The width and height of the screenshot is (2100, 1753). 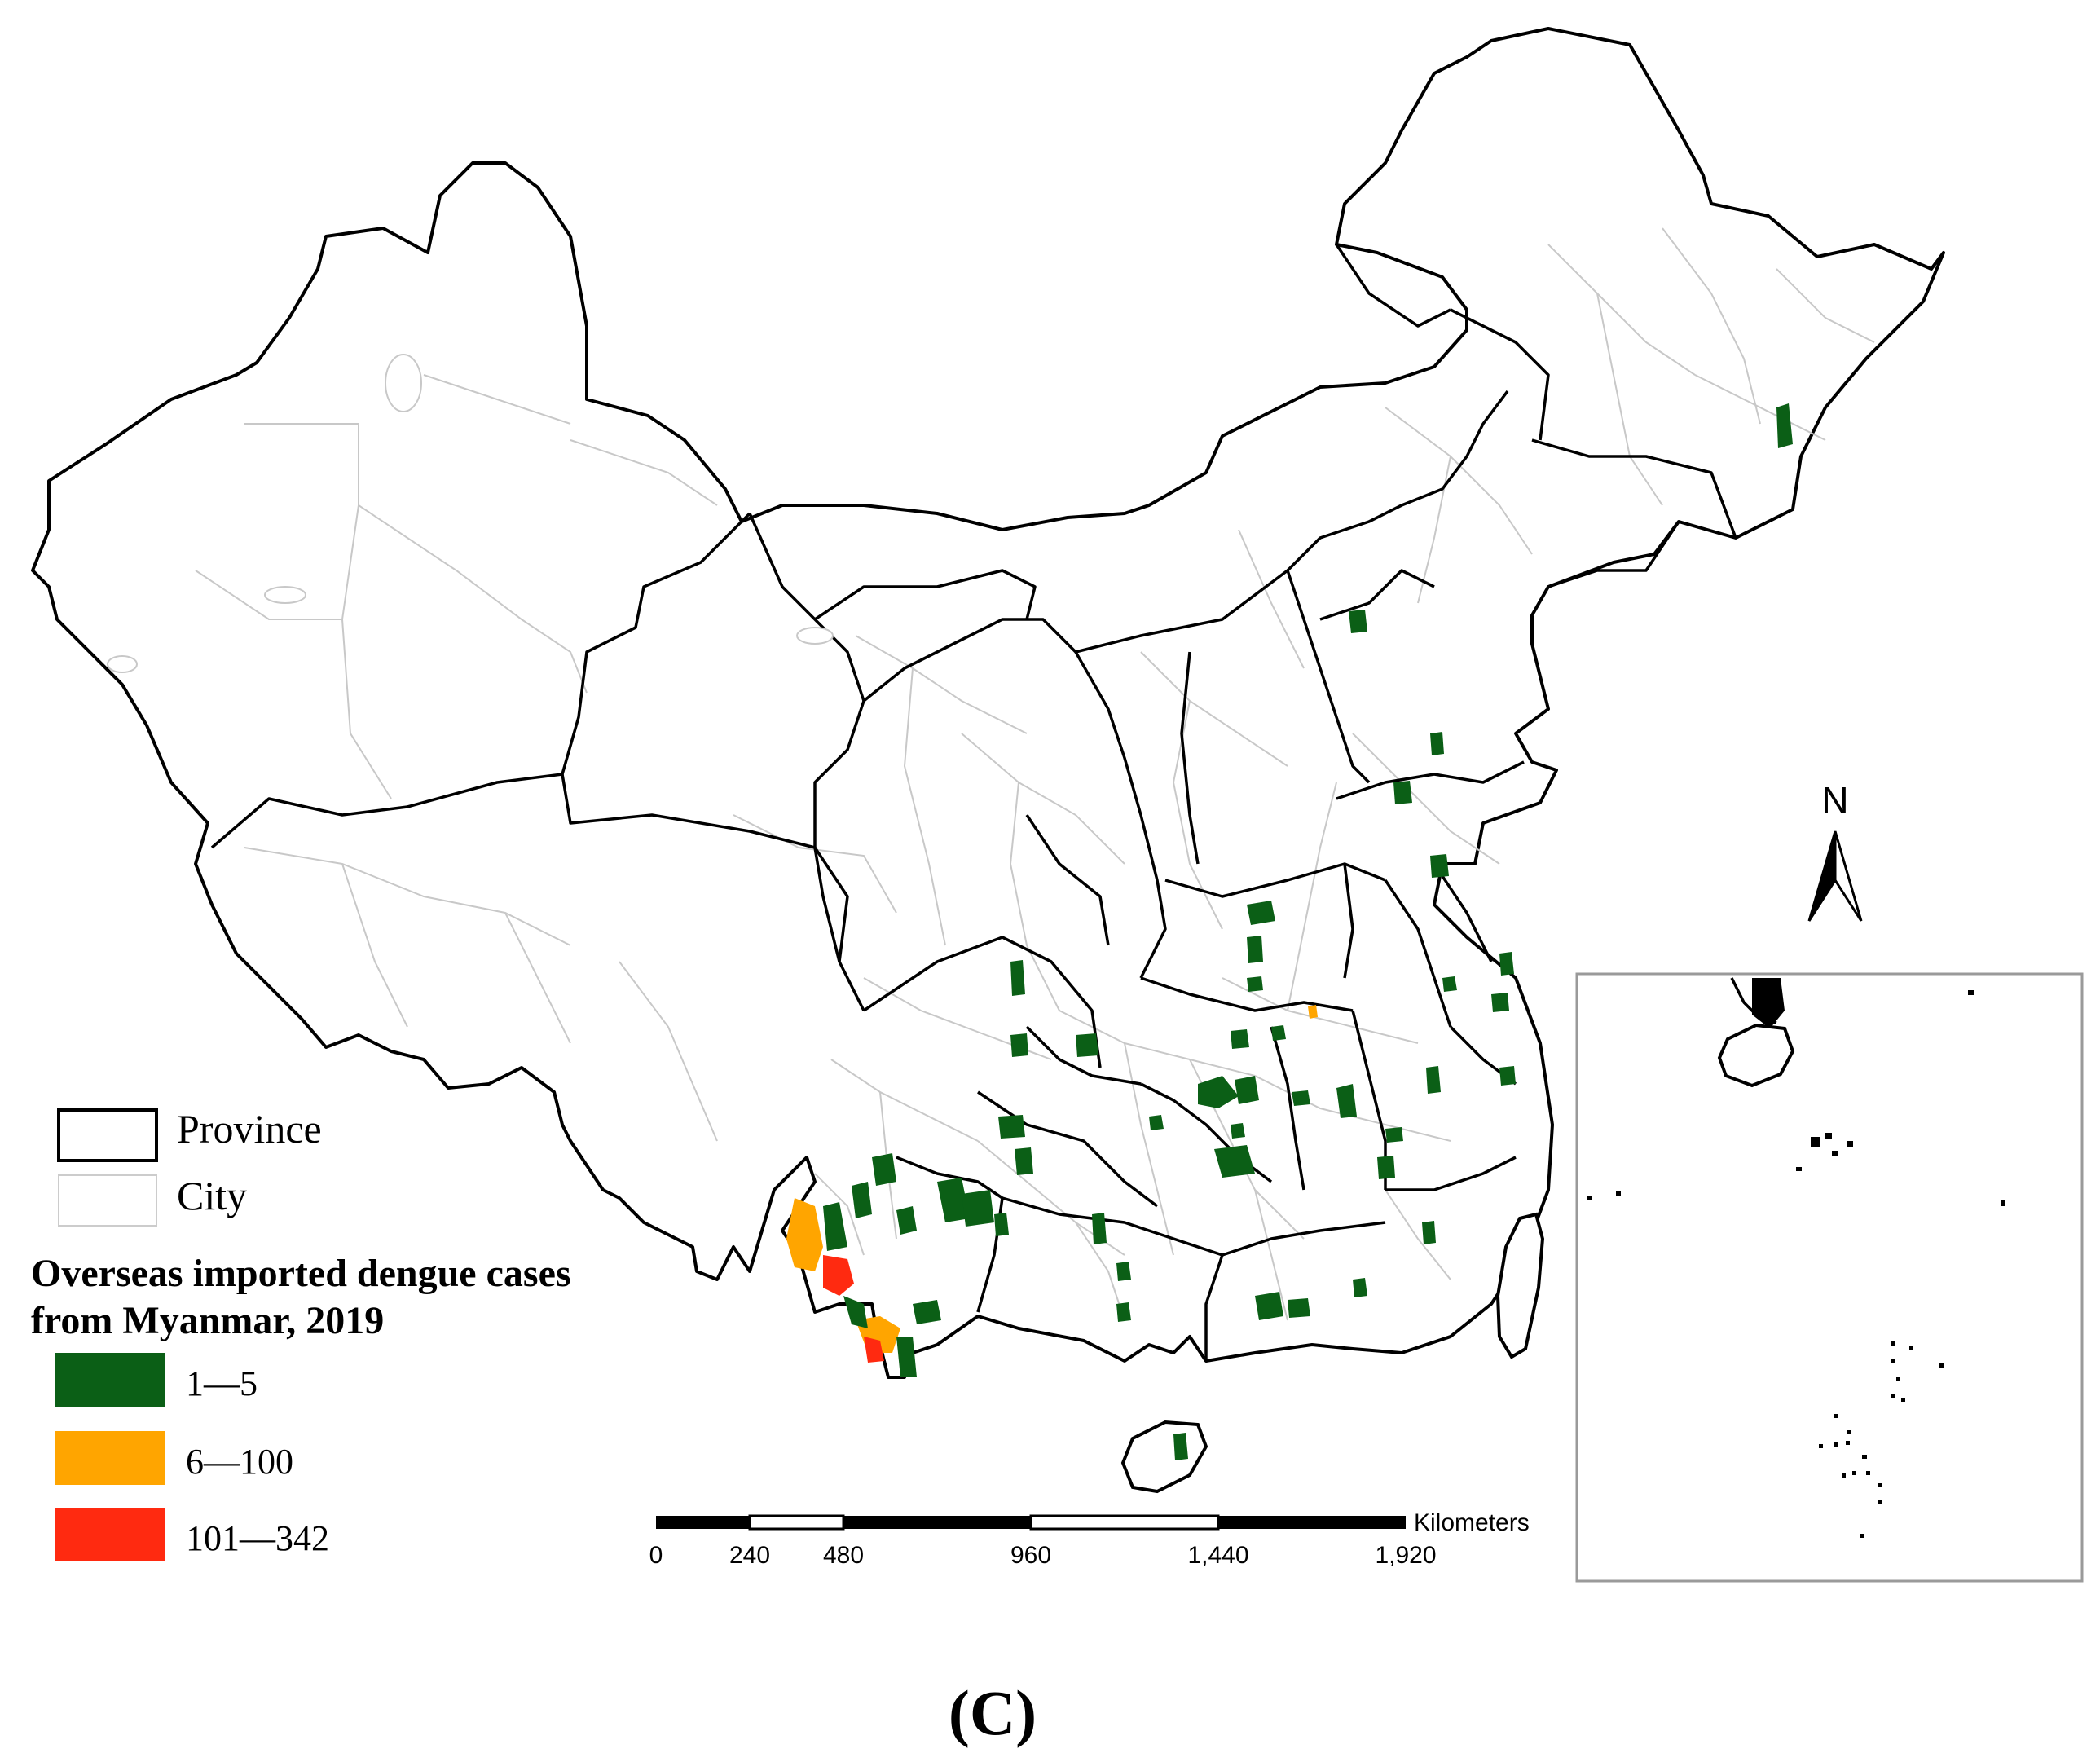 I want to click on legend-class-label: 1—5, so click(x=222, y=1383).